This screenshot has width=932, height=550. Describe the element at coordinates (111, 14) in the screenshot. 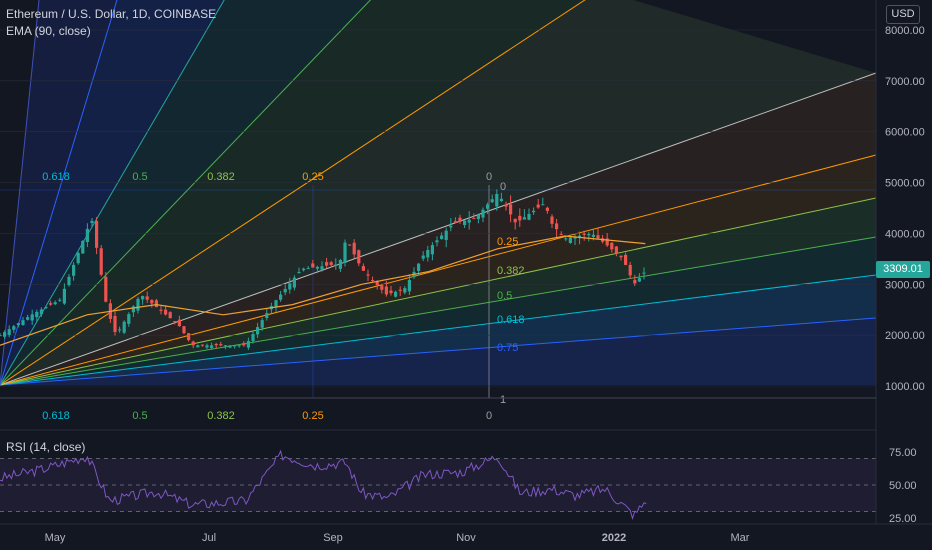

I see `symbol-title: Ethereum / U.S. Dollar, 1D, COINBASE` at that location.